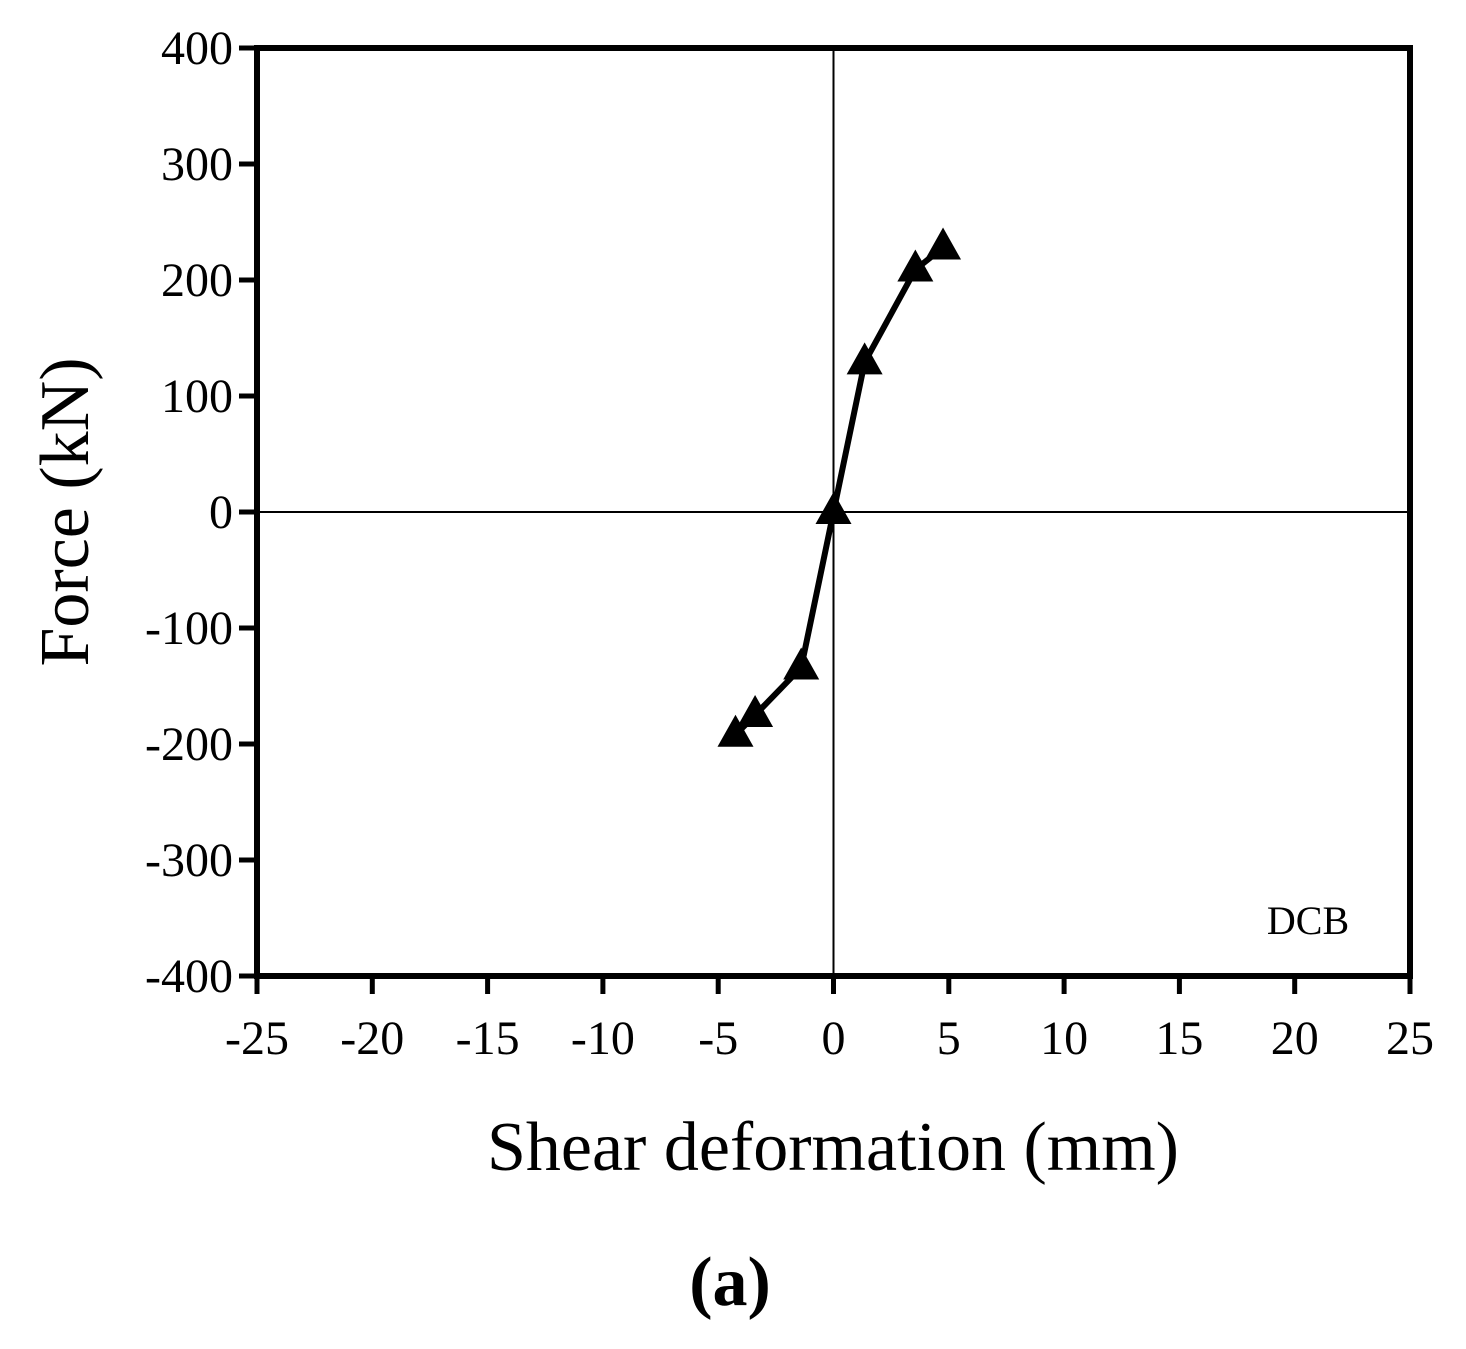 The width and height of the screenshot is (1466, 1349). I want to click on x-tick-label: 10, so click(1064, 1038).